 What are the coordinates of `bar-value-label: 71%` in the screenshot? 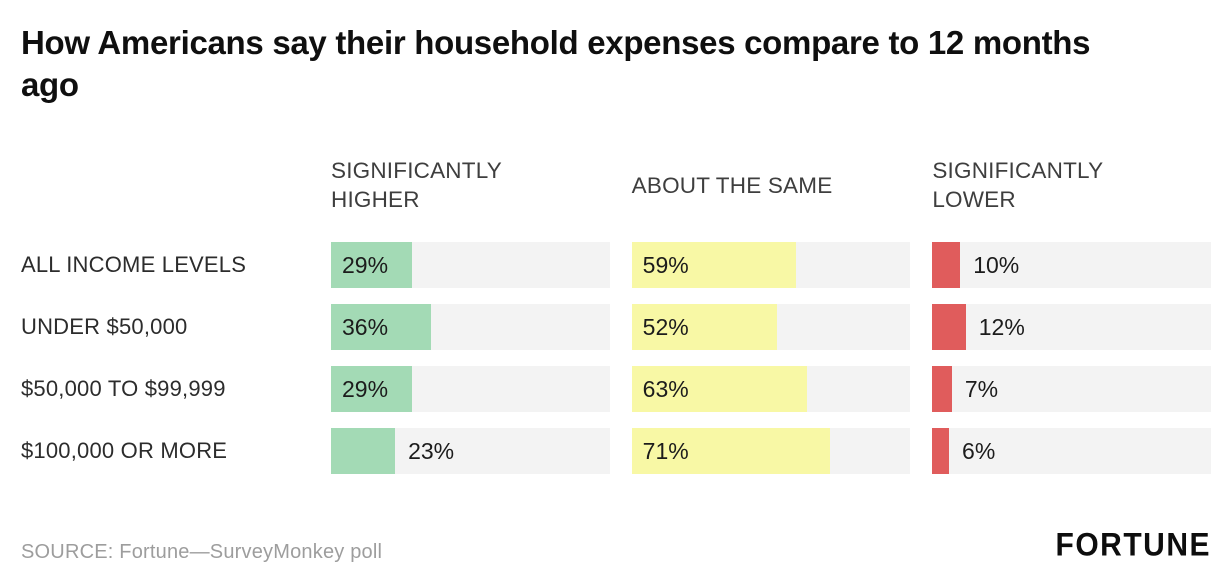 It's located at (665, 450).